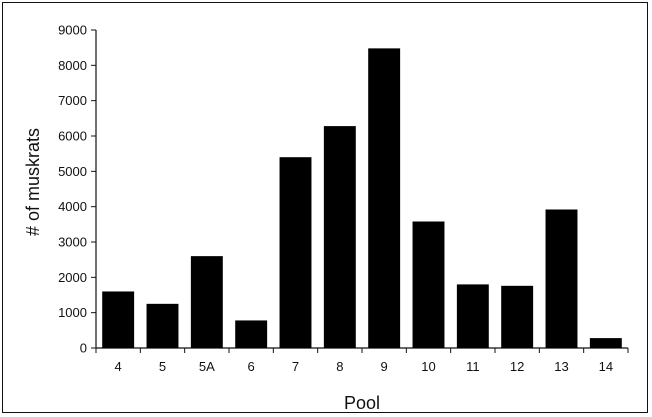  Describe the element at coordinates (606, 366) in the screenshot. I see `x-tick-label: 14` at that location.